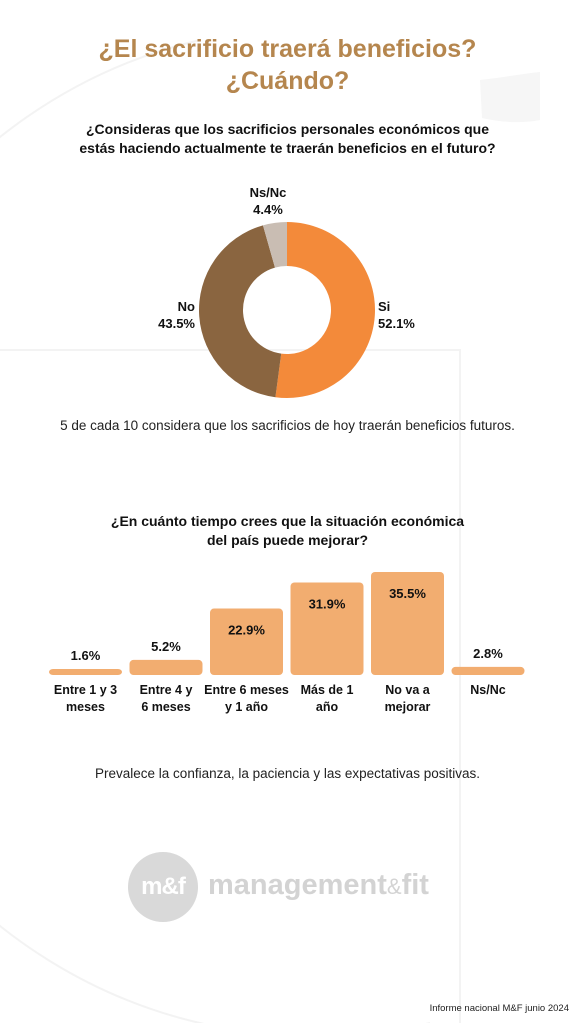  What do you see at coordinates (297, 885) in the screenshot?
I see `logo-word-1: management` at bounding box center [297, 885].